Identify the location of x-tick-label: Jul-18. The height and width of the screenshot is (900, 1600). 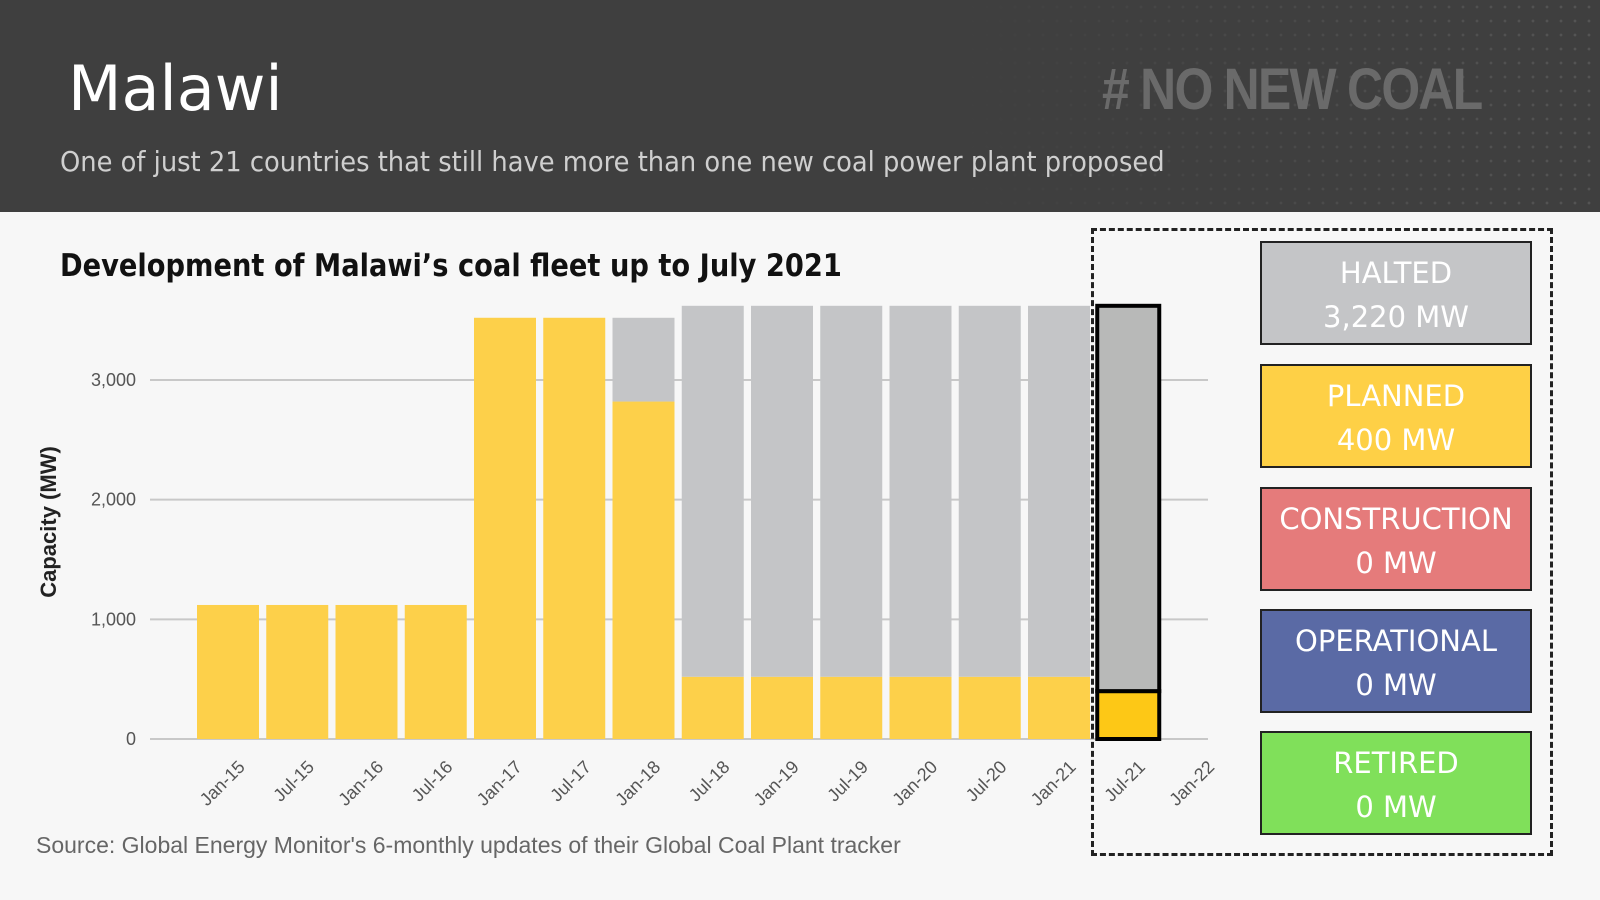
(709, 781).